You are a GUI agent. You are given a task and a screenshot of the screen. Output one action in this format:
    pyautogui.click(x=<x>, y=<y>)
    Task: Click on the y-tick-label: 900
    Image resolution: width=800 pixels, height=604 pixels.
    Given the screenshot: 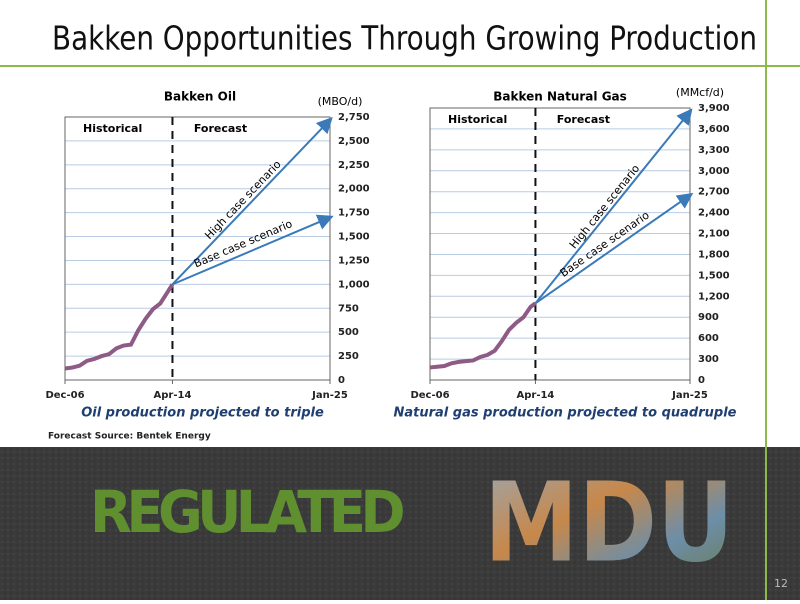 What is the action you would take?
    pyautogui.click(x=708, y=317)
    